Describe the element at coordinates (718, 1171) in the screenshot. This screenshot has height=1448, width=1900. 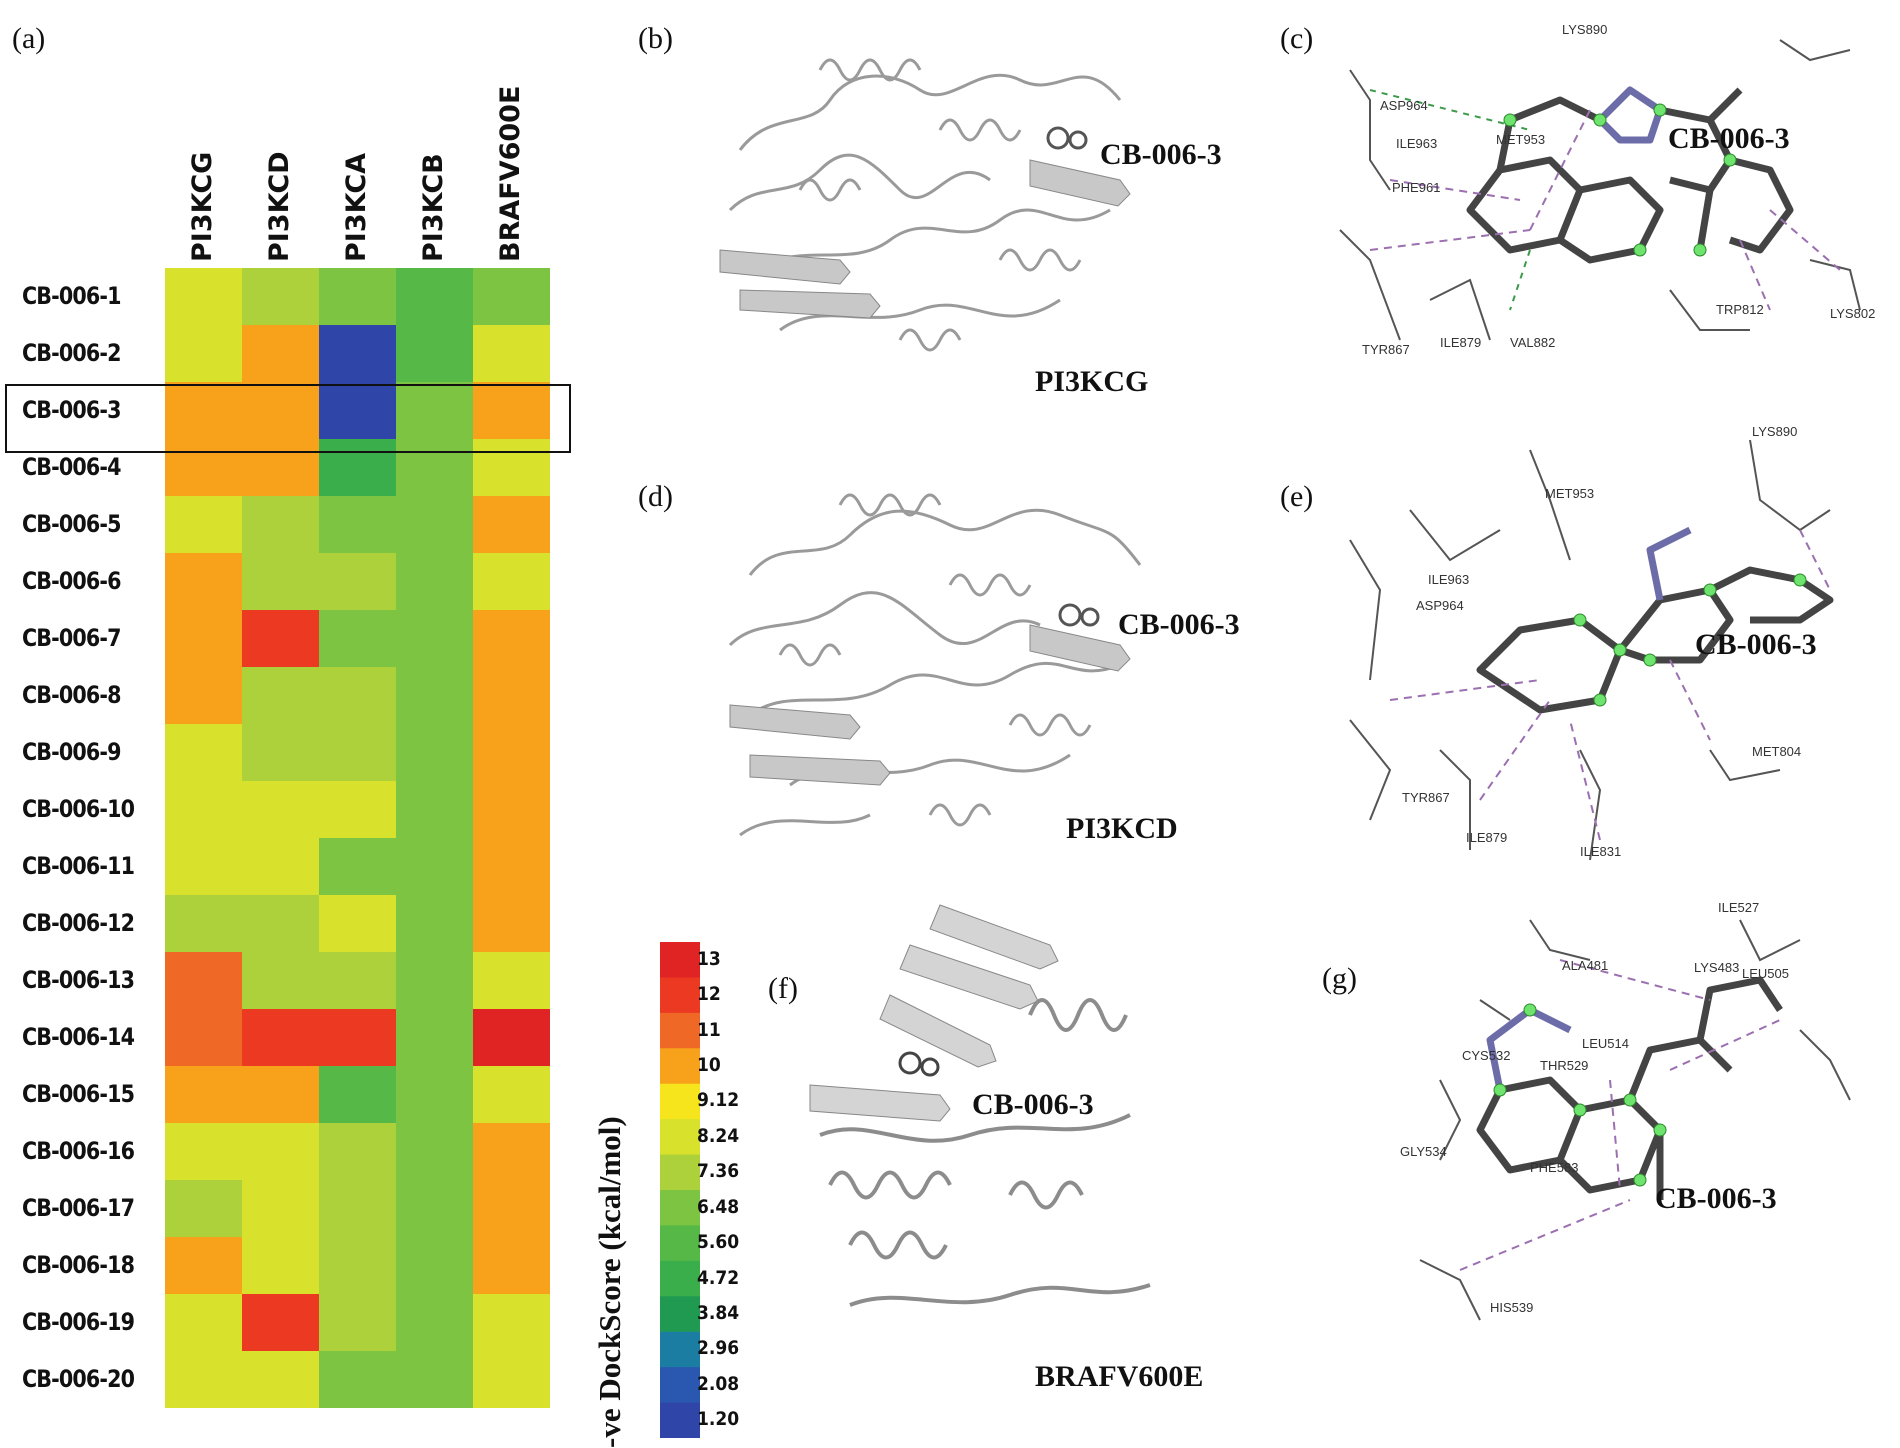
I see `colorbar-tick-label: 7.36` at that location.